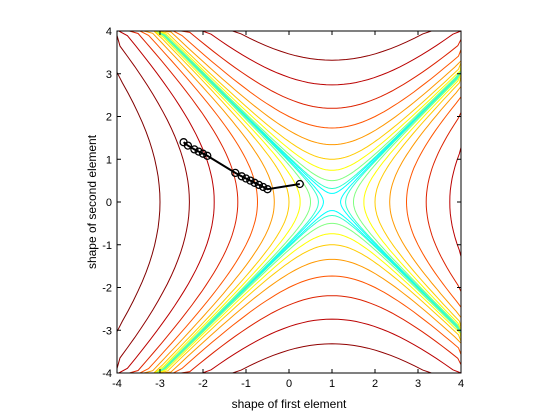  I want to click on y-axis-label: shape of second element, so click(92, 201).